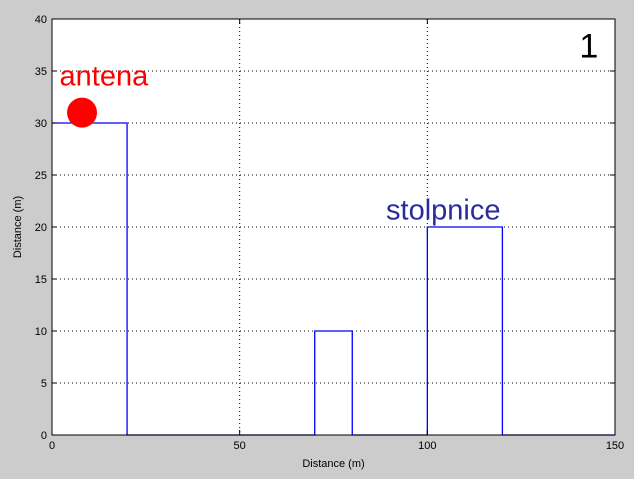 This screenshot has height=479, width=634. What do you see at coordinates (52, 446) in the screenshot?
I see `x-tick-label: 0` at bounding box center [52, 446].